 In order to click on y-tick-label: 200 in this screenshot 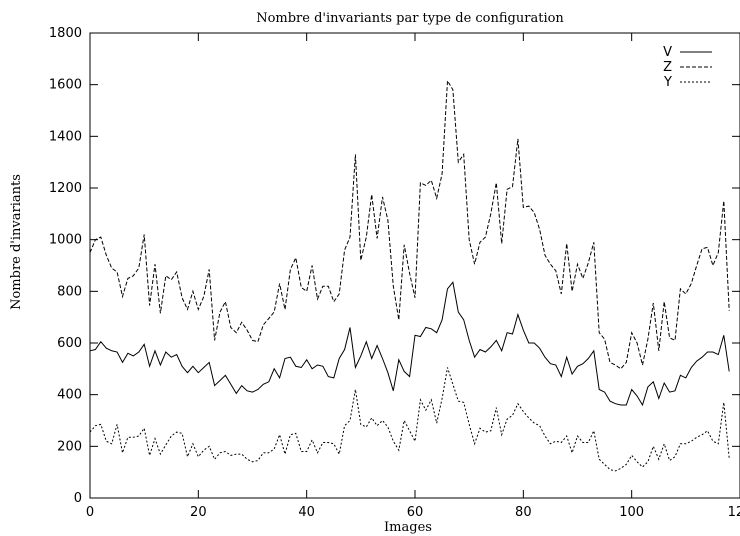, I will do `click(69, 446)`.